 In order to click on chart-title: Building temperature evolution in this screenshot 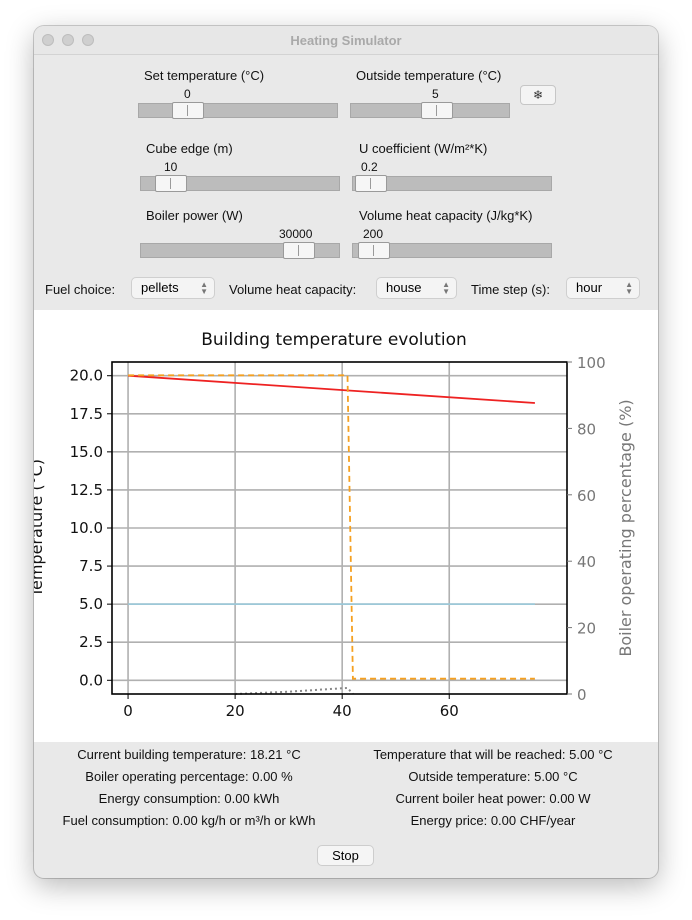, I will do `click(334, 340)`.